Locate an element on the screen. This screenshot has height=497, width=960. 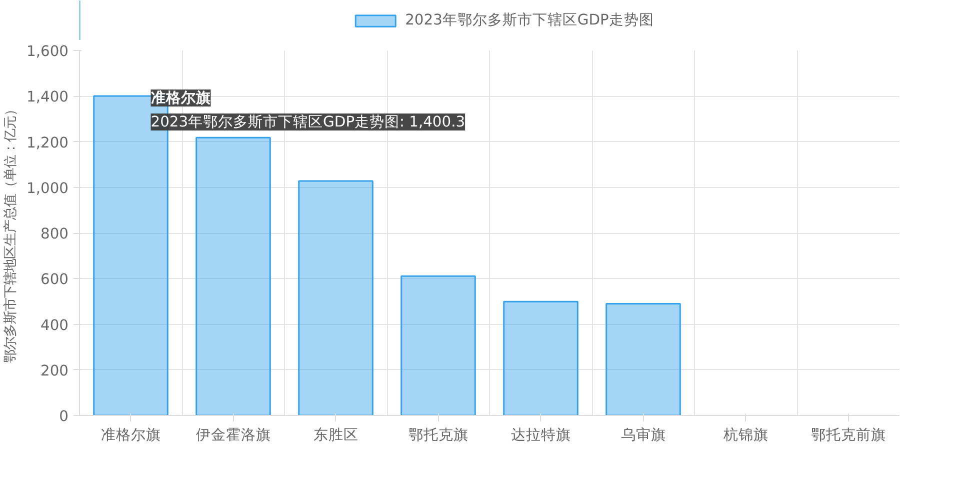
y-tick-label: 600 is located at coordinates (54, 279).